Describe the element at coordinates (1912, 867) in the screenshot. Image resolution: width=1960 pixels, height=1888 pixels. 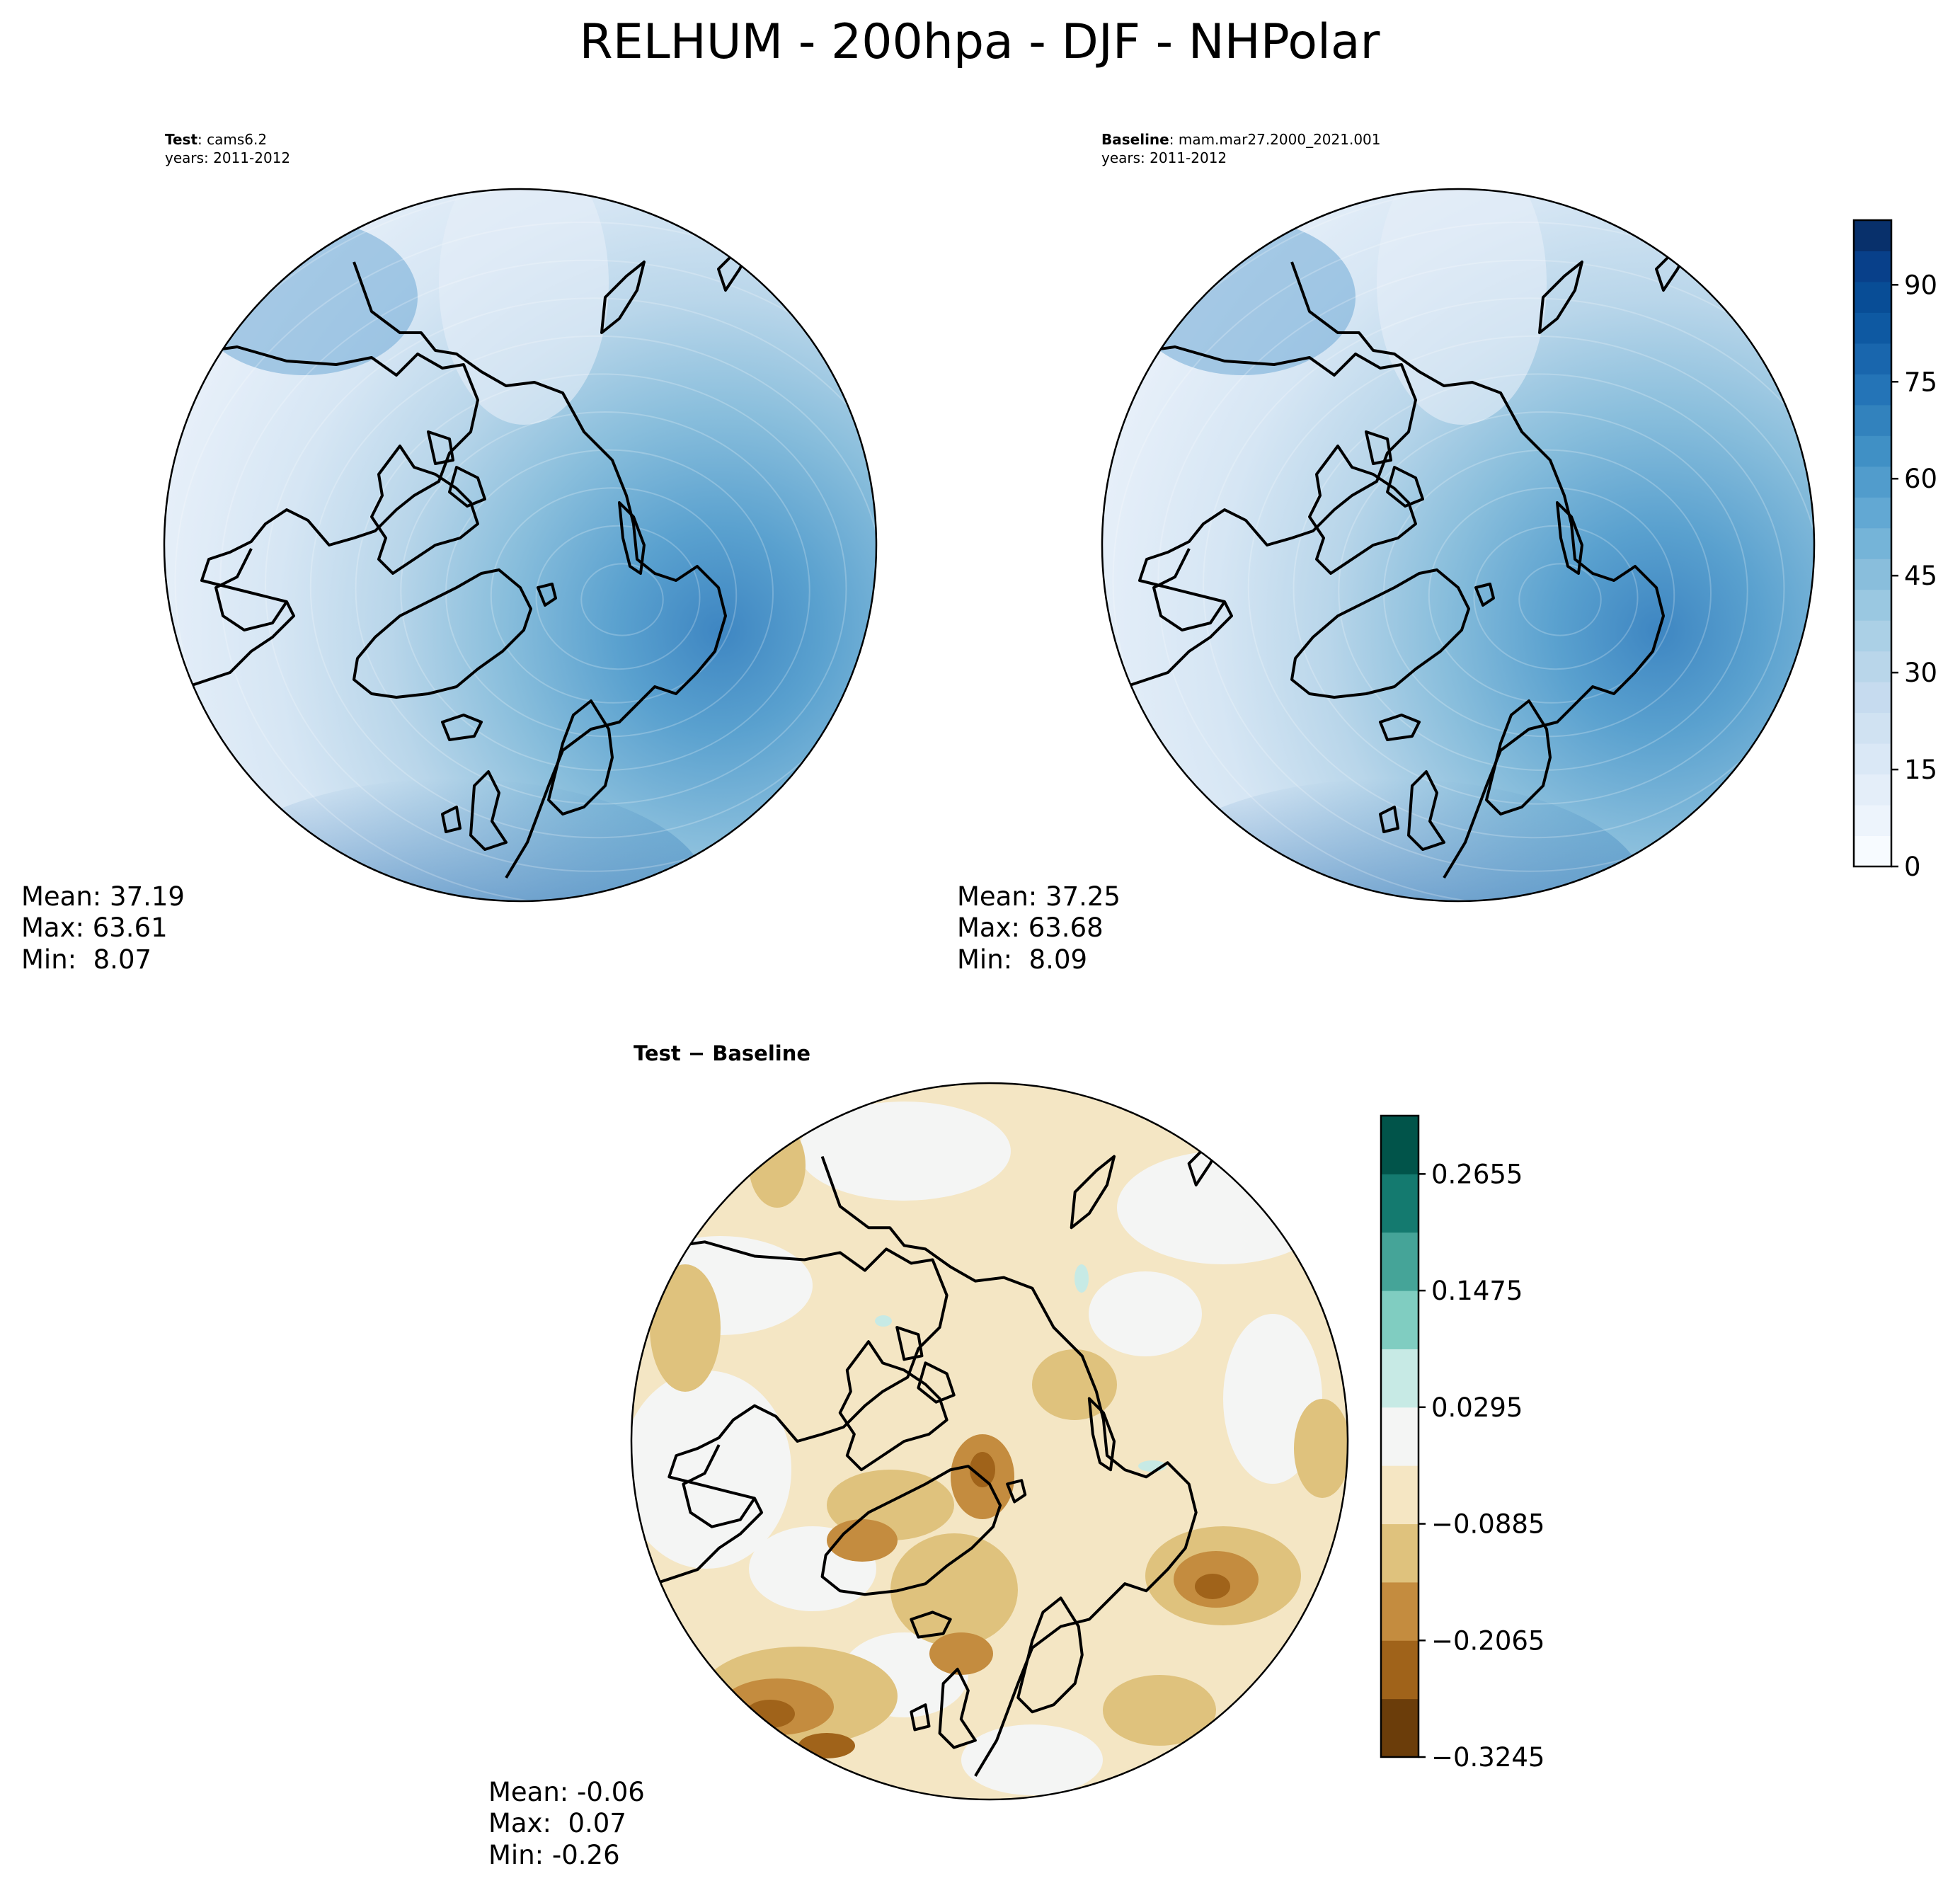
I see `colorbar-relhum-tick-label: 0` at that location.